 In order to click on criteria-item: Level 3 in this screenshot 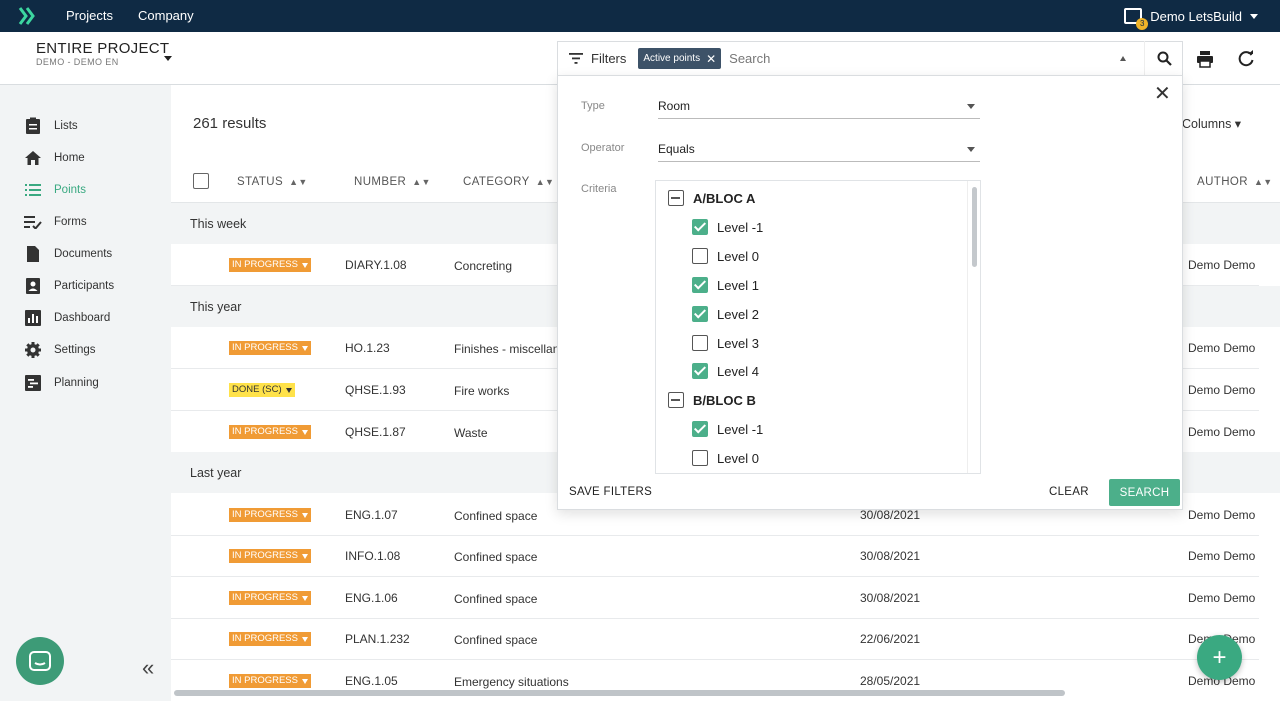, I will do `click(725, 343)`.